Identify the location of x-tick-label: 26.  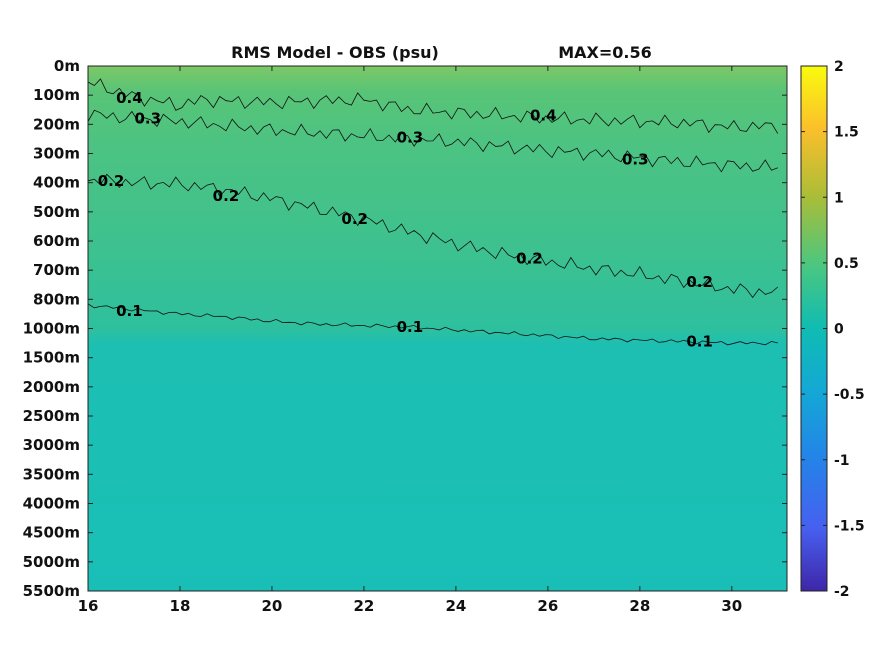
(547, 606).